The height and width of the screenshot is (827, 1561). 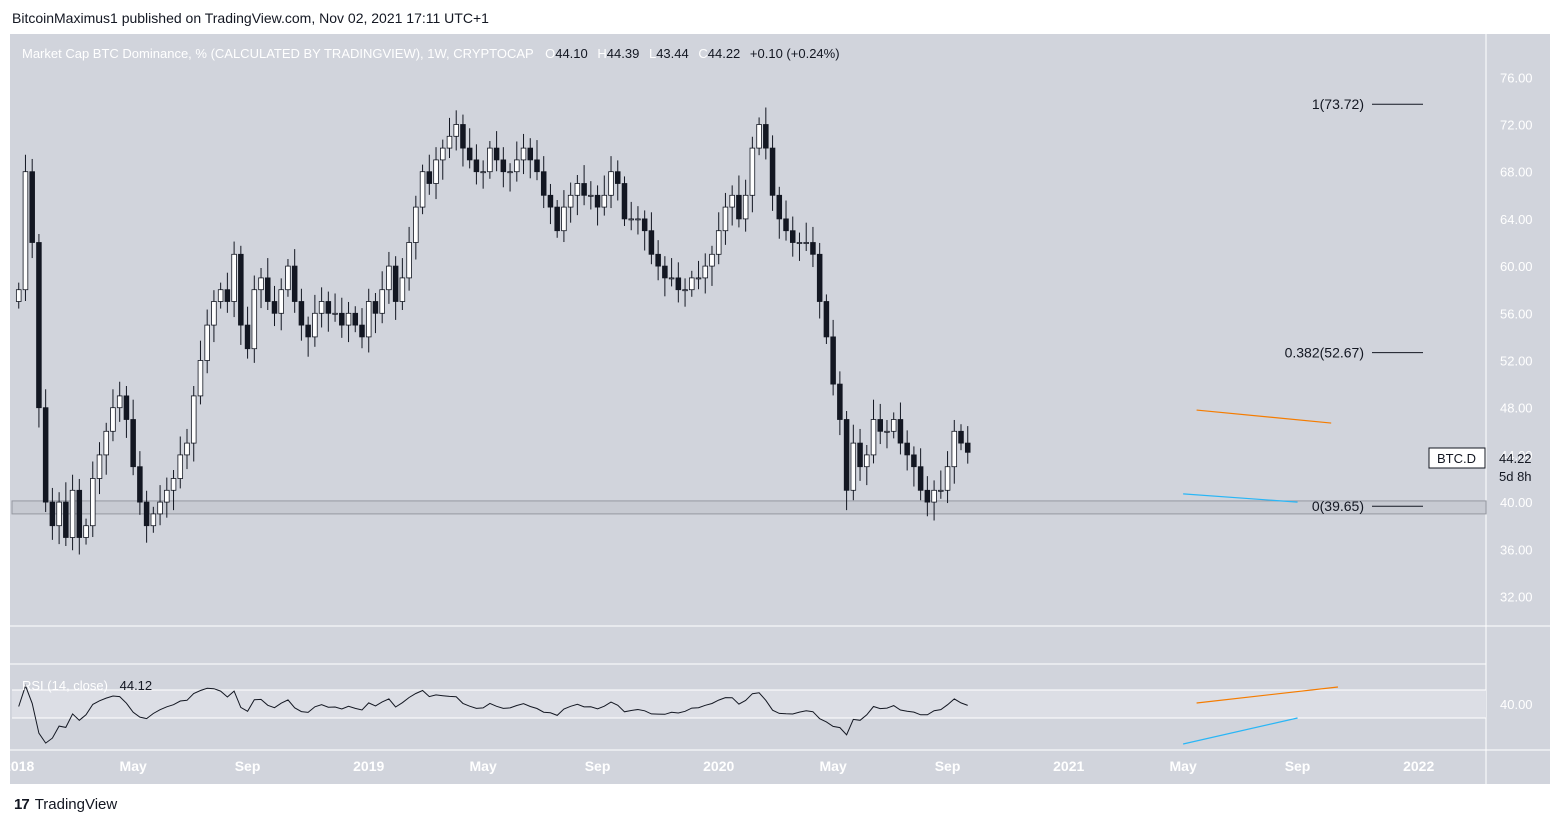 I want to click on price-badge: BTC.D 44.22 5d 8h, so click(x=1480, y=465).